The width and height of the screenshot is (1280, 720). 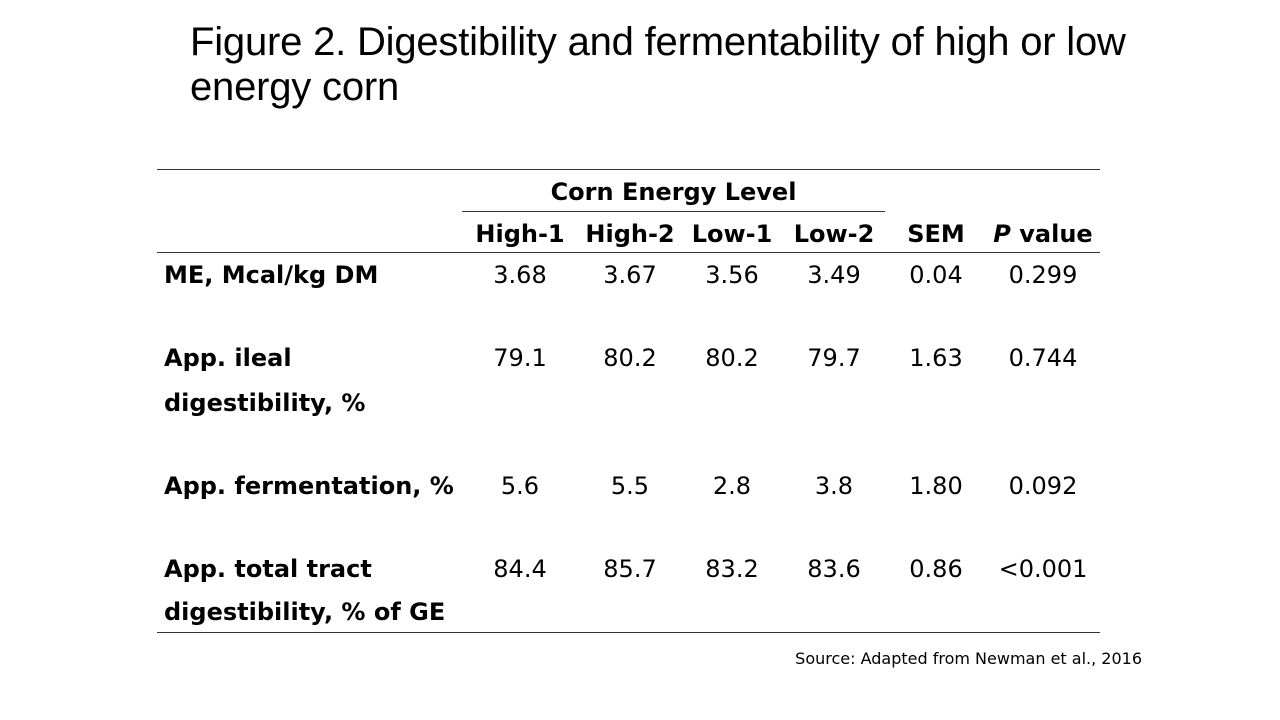 What do you see at coordinates (271, 275) in the screenshot?
I see `row-label: ME, Mcal/kg DM` at bounding box center [271, 275].